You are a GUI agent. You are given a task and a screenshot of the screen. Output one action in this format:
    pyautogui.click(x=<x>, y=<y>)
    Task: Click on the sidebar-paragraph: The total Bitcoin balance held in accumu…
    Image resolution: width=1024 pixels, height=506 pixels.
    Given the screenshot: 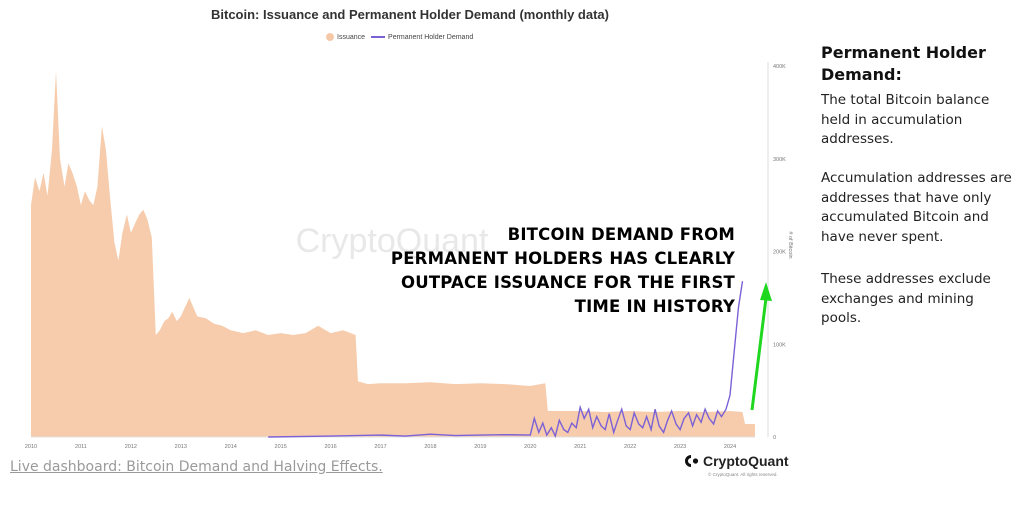 What is the action you would take?
    pyautogui.click(x=905, y=119)
    